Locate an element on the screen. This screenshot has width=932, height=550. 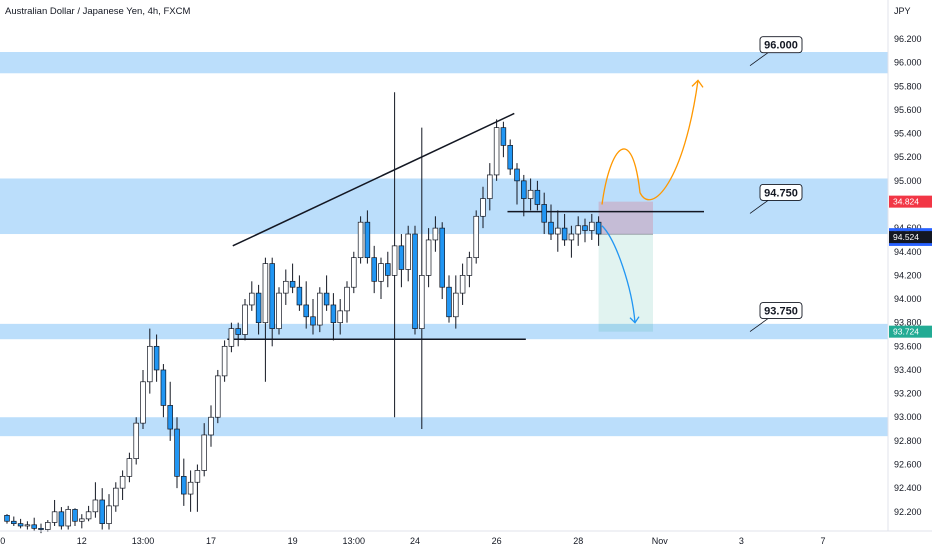
y-tick-label: 96.000 is located at coordinates (908, 63).